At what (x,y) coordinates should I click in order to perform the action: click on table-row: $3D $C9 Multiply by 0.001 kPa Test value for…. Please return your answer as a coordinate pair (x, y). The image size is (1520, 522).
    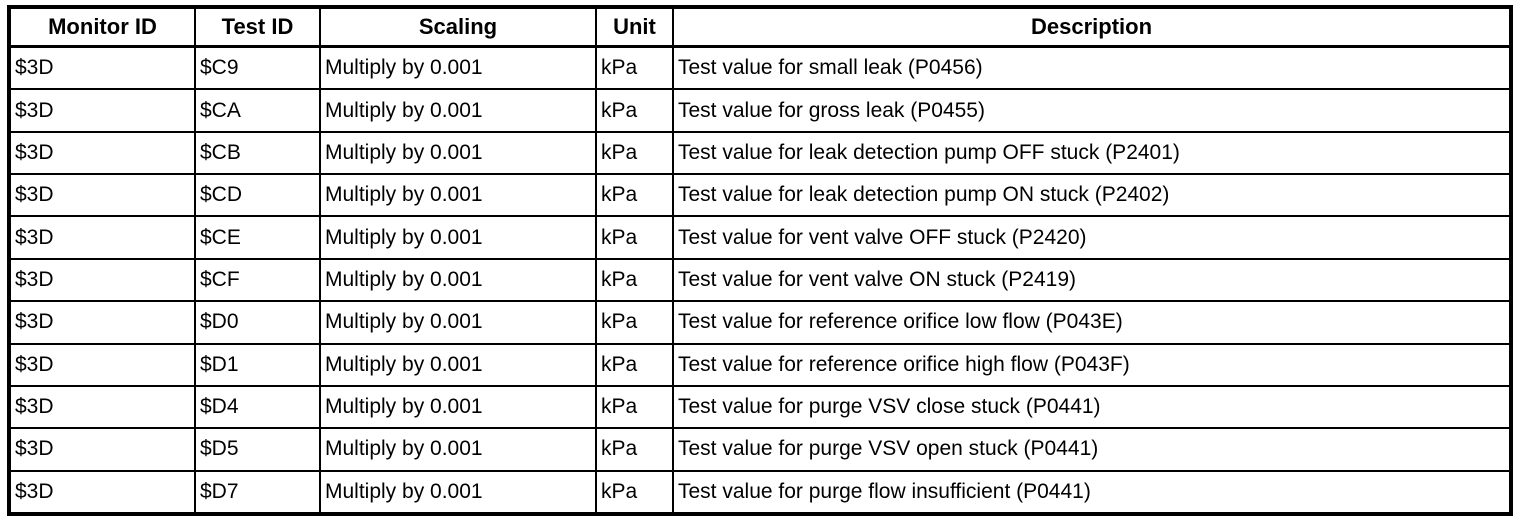
    Looking at the image, I should click on (760, 68).